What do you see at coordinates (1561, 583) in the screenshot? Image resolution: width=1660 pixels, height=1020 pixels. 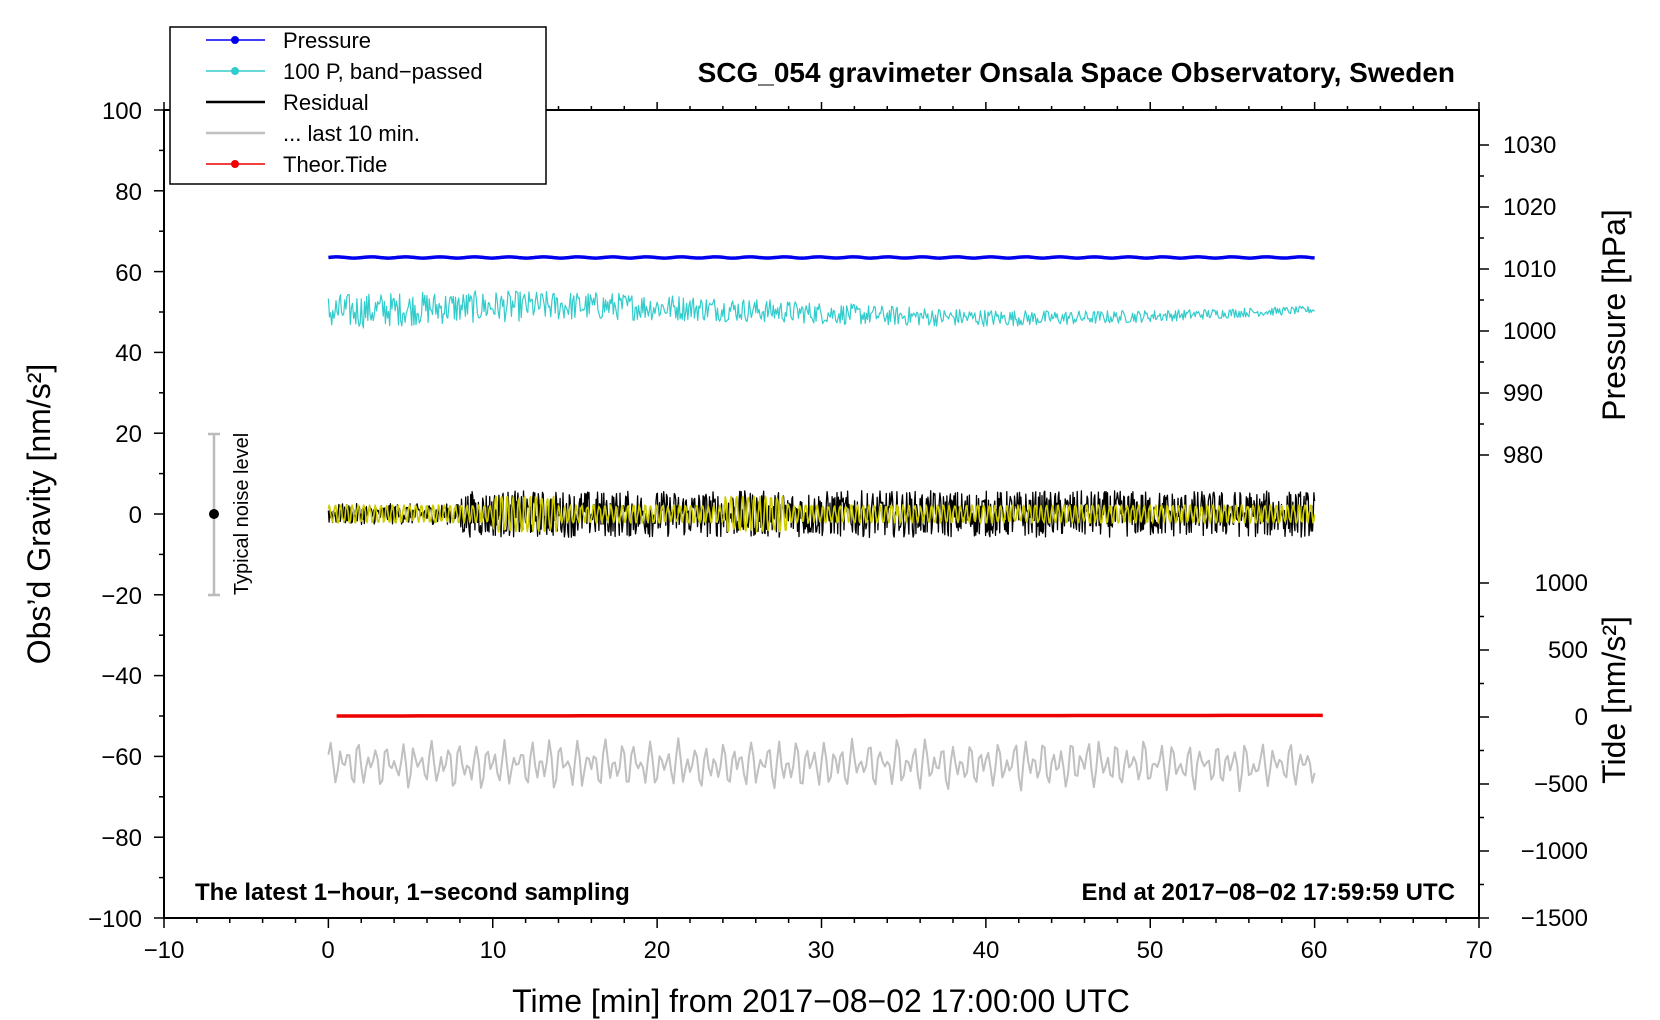 I see `tide-tick-label: 1000` at bounding box center [1561, 583].